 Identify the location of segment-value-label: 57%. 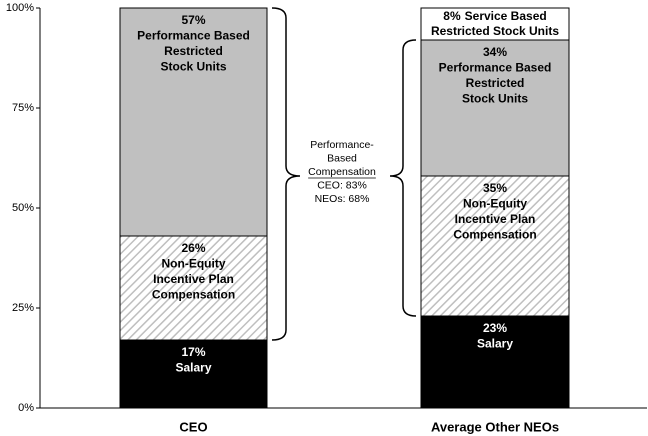
(193, 20).